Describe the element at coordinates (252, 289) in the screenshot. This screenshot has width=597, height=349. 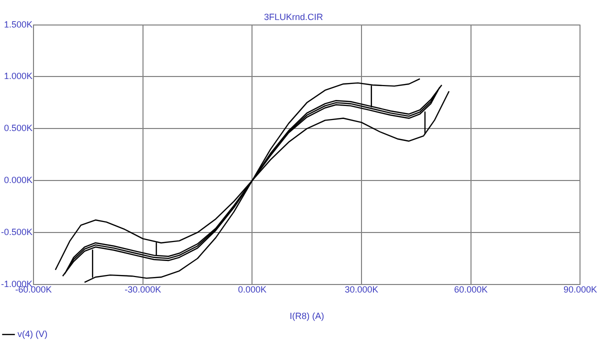
I see `x-tick-label: 0.000K` at that location.